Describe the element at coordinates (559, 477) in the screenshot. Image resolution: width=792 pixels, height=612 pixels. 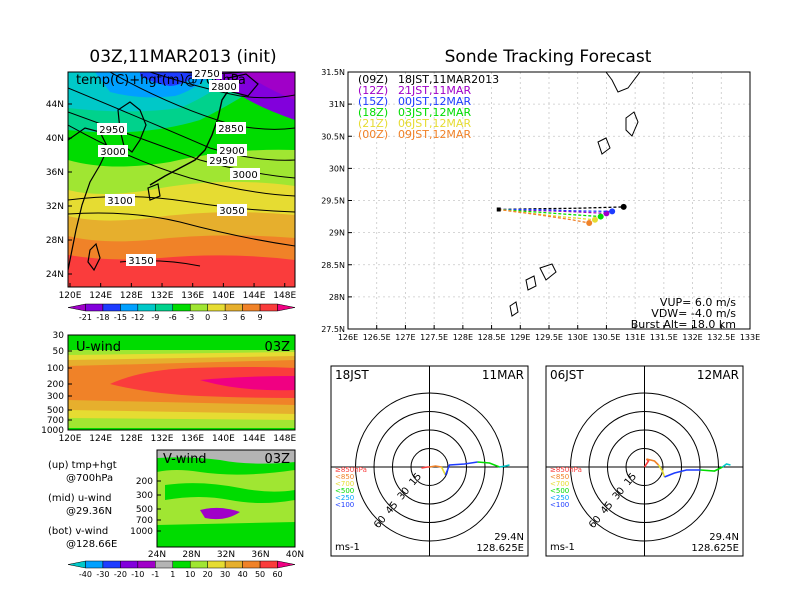
I see `level-legend: <850` at that location.